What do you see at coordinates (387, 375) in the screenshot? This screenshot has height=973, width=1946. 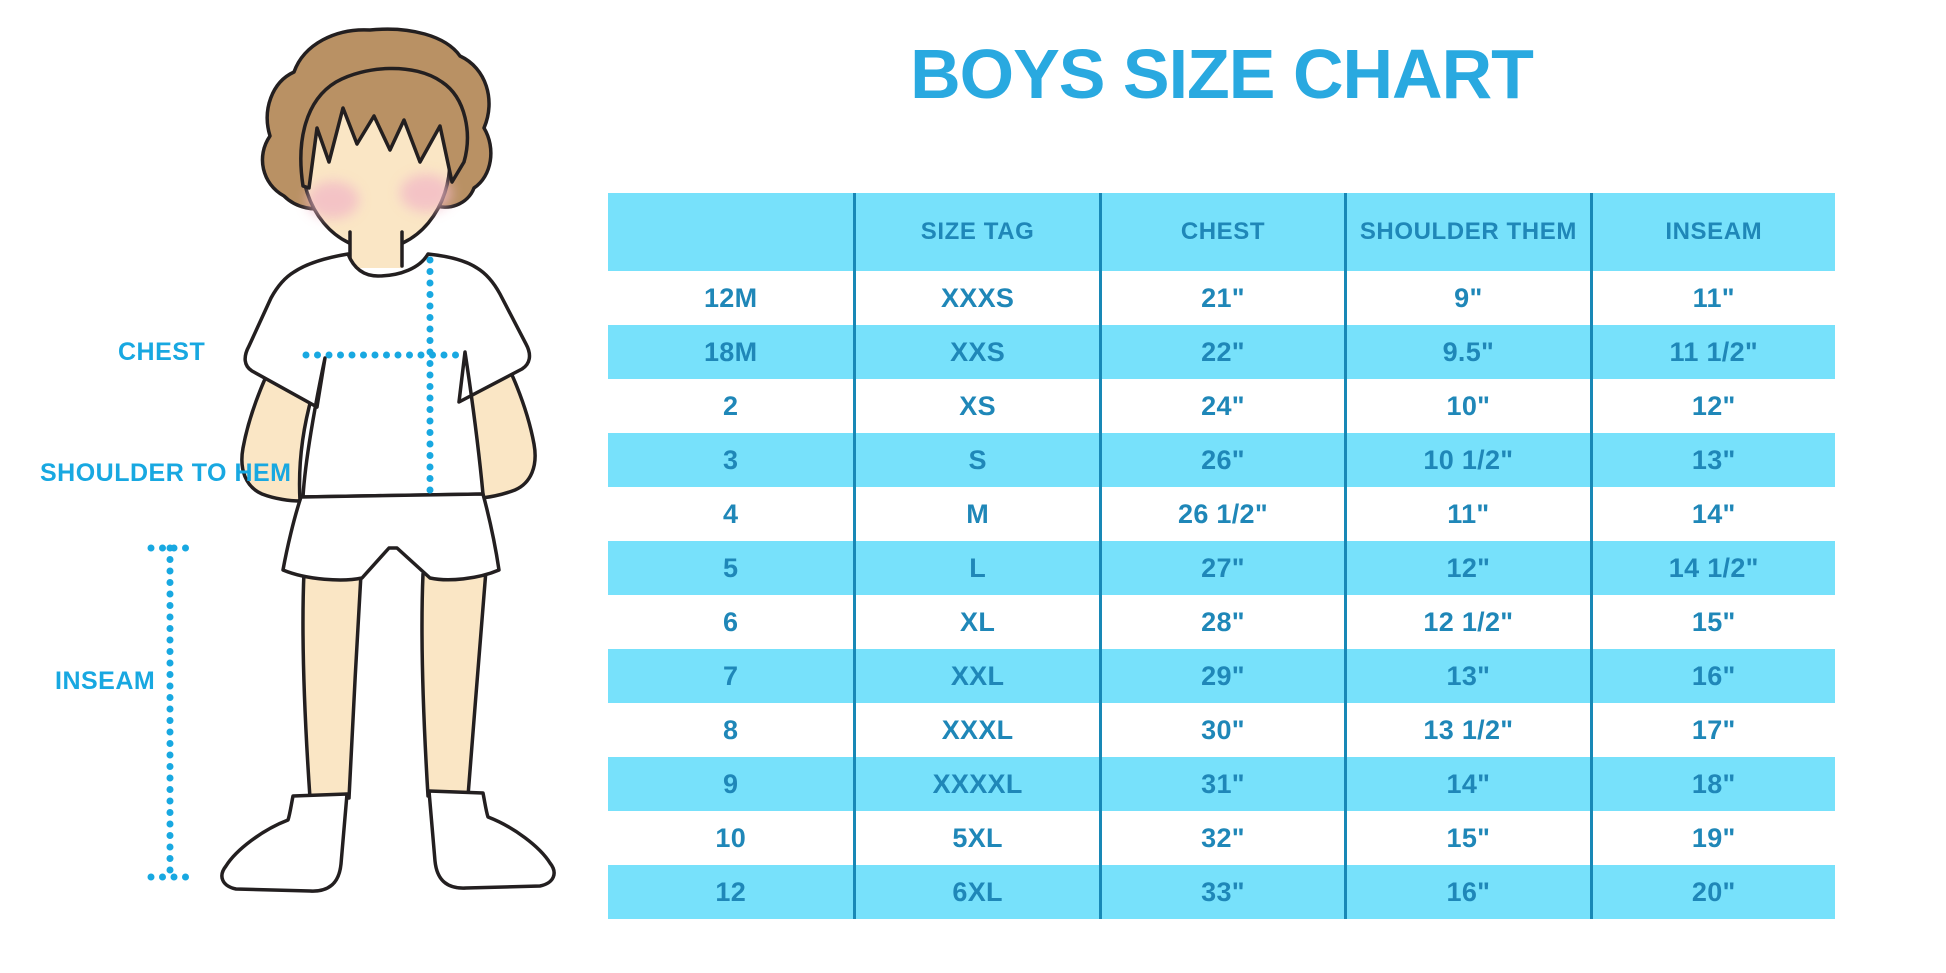 I see `boy-tshirt-icon` at bounding box center [387, 375].